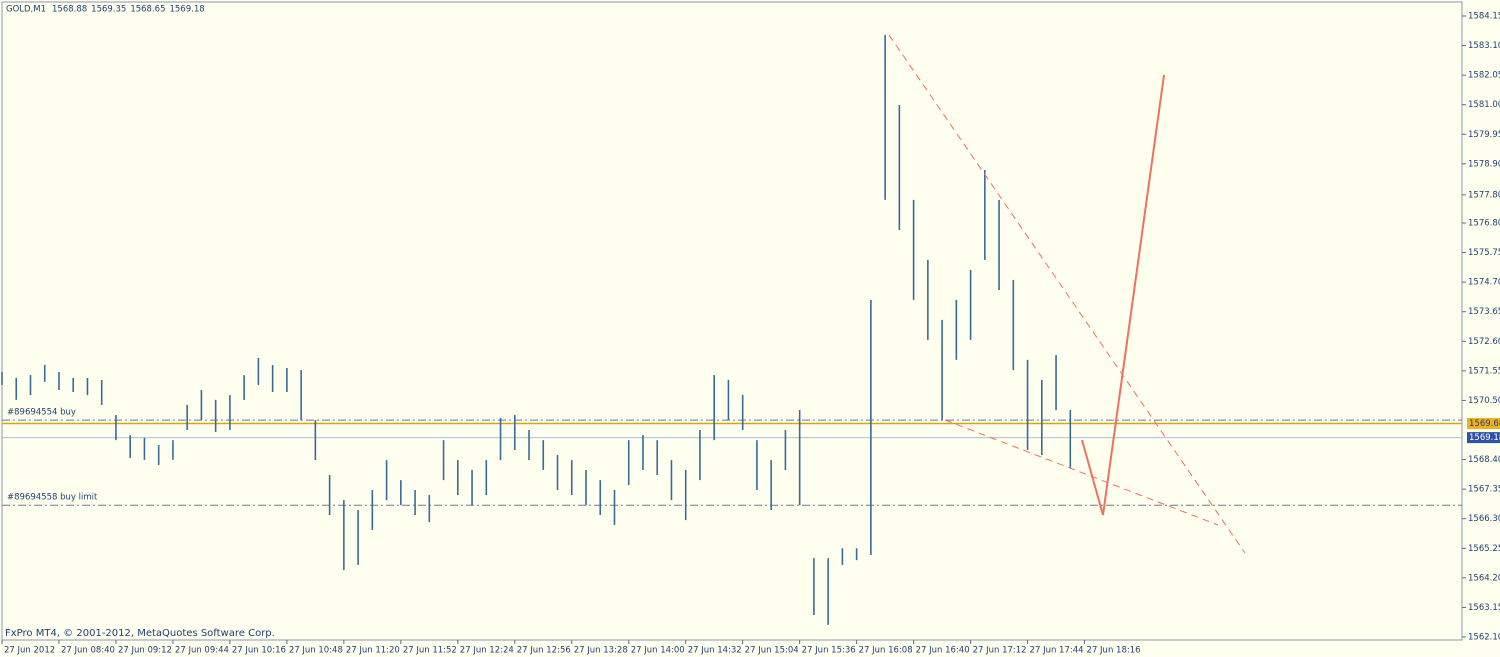 The width and height of the screenshot is (1500, 657). Describe the element at coordinates (1484, 401) in the screenshot. I see `y-tick-label: 1570.50` at that location.